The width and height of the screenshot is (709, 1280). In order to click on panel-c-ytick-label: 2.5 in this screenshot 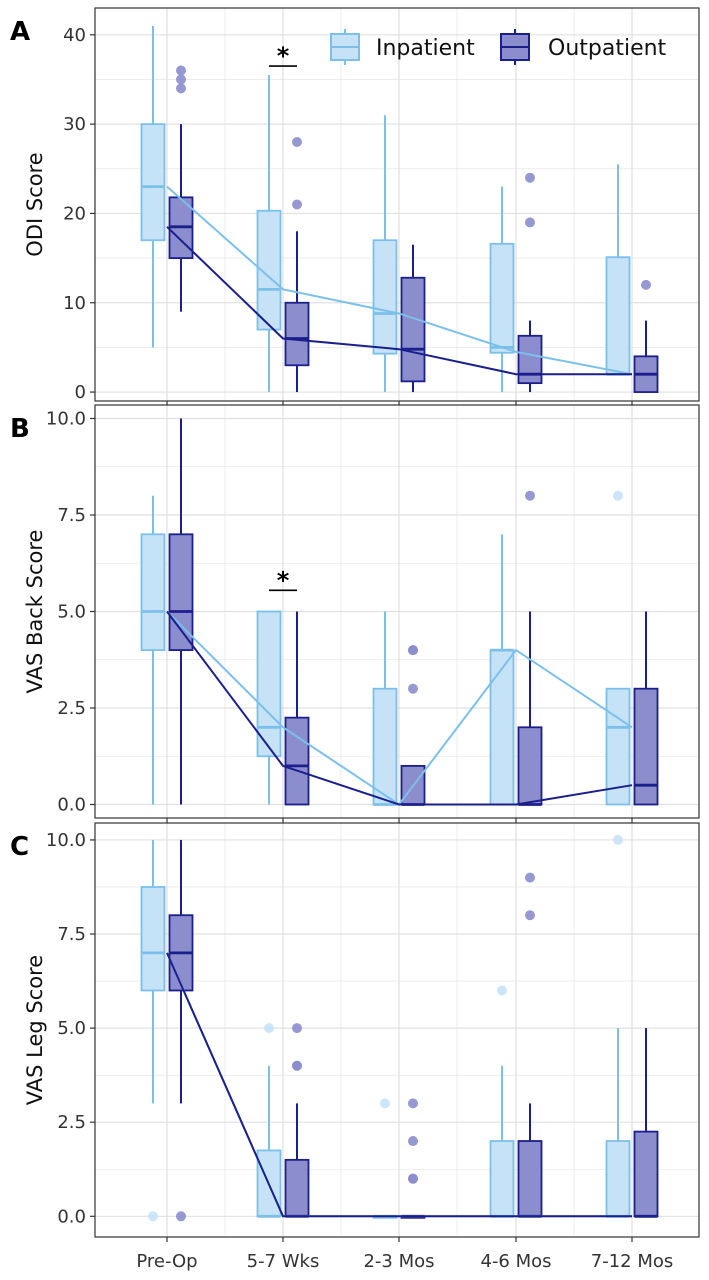, I will do `click(71, 1122)`.